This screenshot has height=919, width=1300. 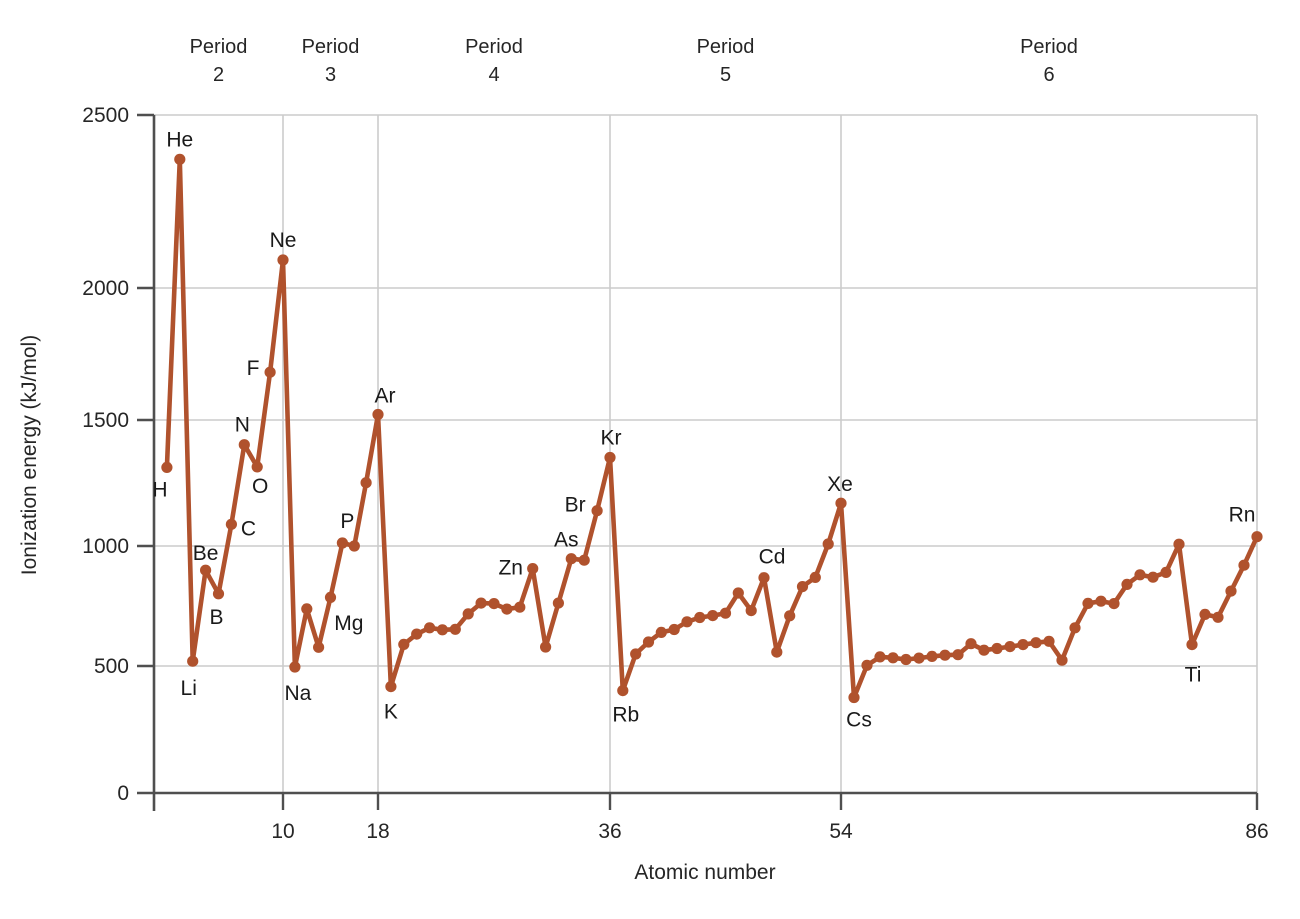 What do you see at coordinates (270, 372) in the screenshot?
I see `data-point-F` at bounding box center [270, 372].